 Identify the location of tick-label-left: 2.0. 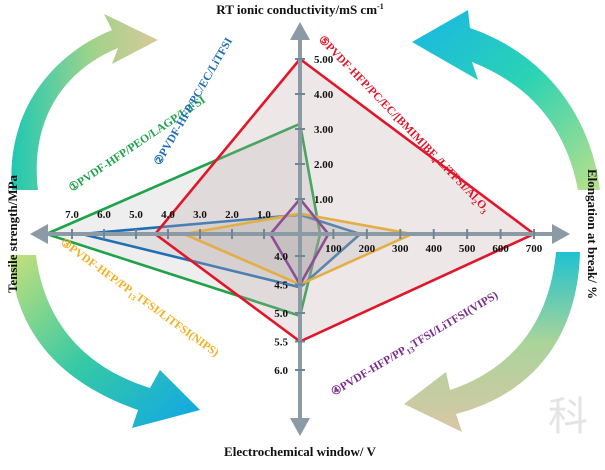
(232, 215).